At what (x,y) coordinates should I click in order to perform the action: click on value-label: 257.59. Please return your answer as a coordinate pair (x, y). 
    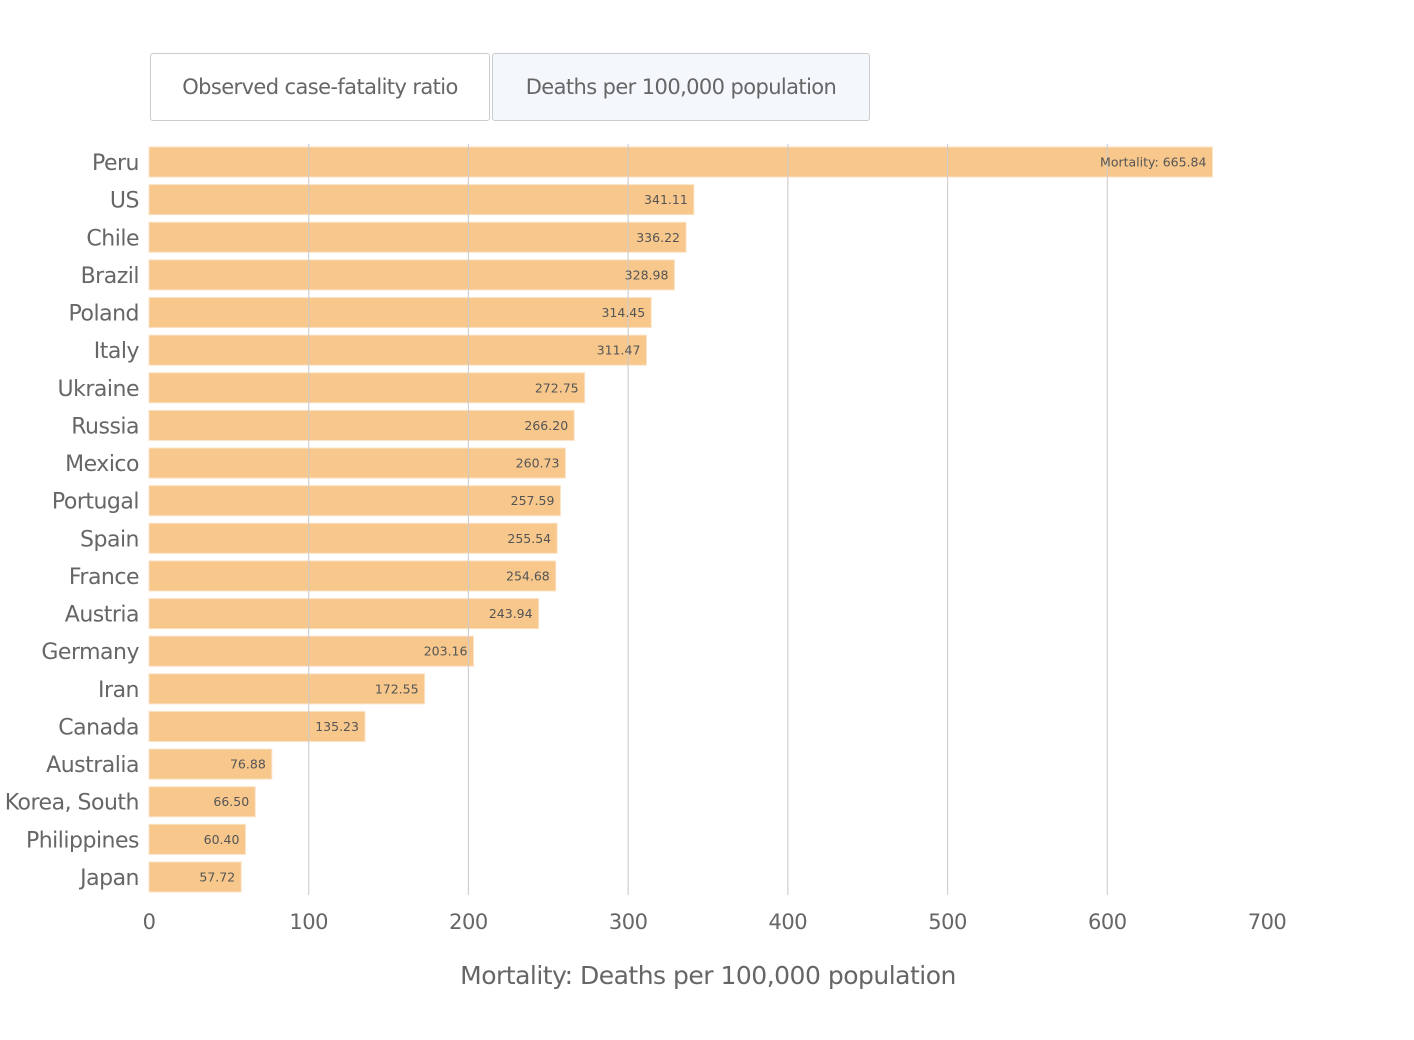
    Looking at the image, I should click on (533, 500).